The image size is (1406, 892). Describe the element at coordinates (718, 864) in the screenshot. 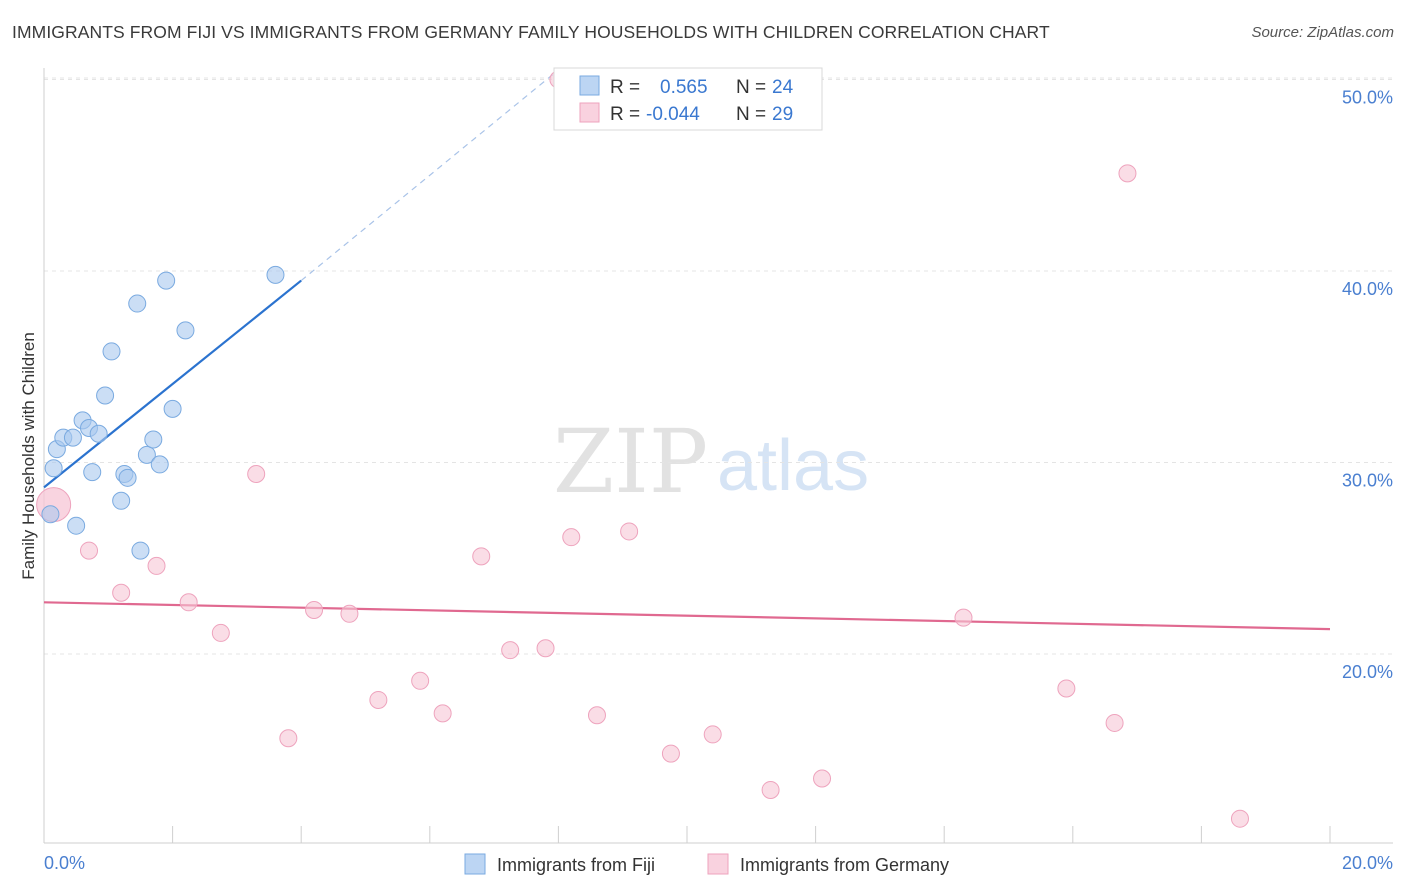

I see `bottom-legend-swatch-germany` at that location.